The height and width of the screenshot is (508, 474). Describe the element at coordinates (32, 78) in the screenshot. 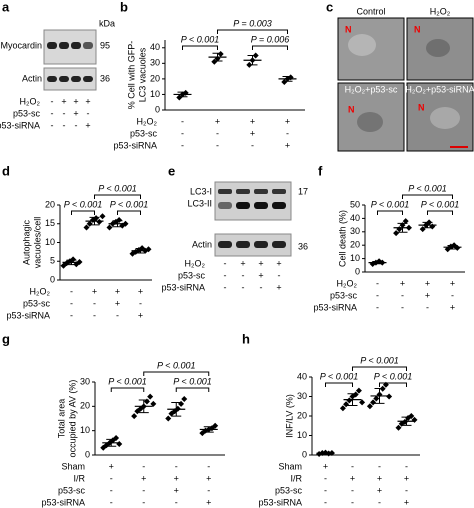

I see `band-label: Actin` at that location.